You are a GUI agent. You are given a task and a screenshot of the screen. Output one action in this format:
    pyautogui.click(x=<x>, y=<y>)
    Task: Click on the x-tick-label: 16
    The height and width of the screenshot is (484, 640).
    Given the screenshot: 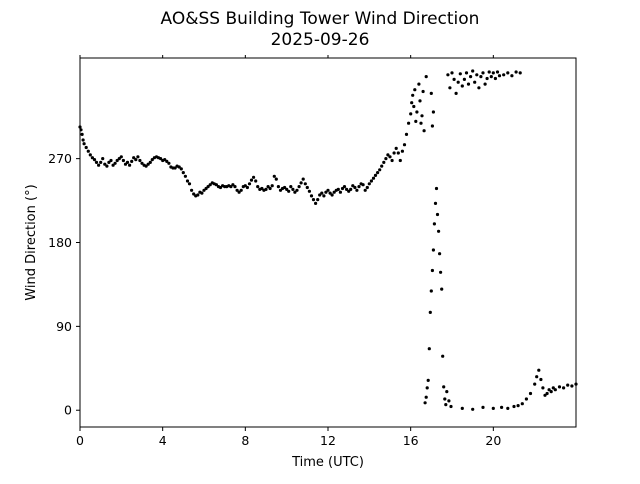 What is the action you would take?
    pyautogui.click(x=411, y=440)
    